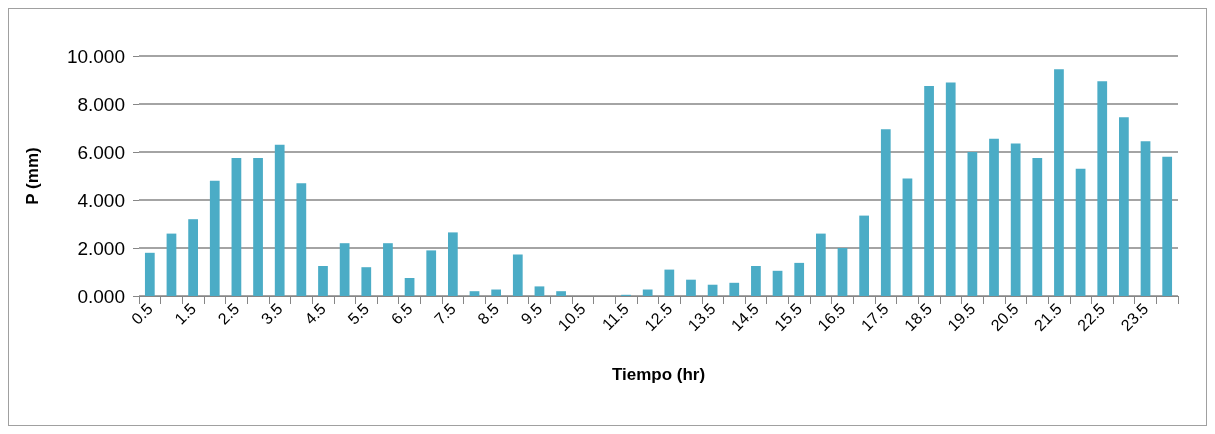 The width and height of the screenshot is (1215, 434). What do you see at coordinates (271, 313) in the screenshot?
I see `x-tick-label: 3.5` at bounding box center [271, 313].